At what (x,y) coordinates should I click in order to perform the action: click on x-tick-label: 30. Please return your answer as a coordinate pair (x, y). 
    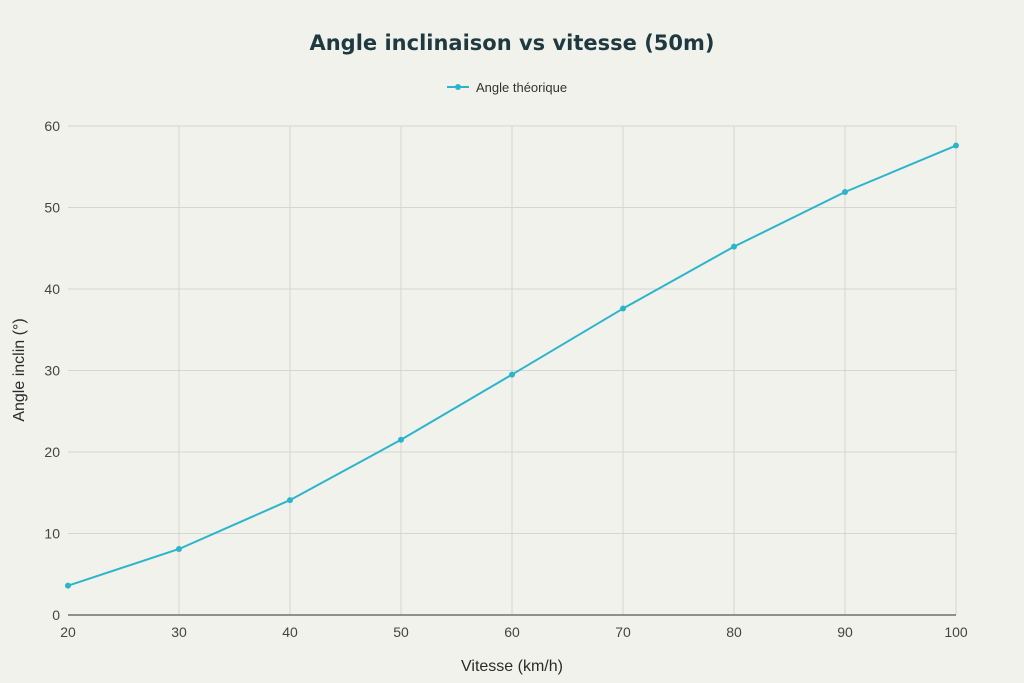
    Looking at the image, I should click on (179, 632).